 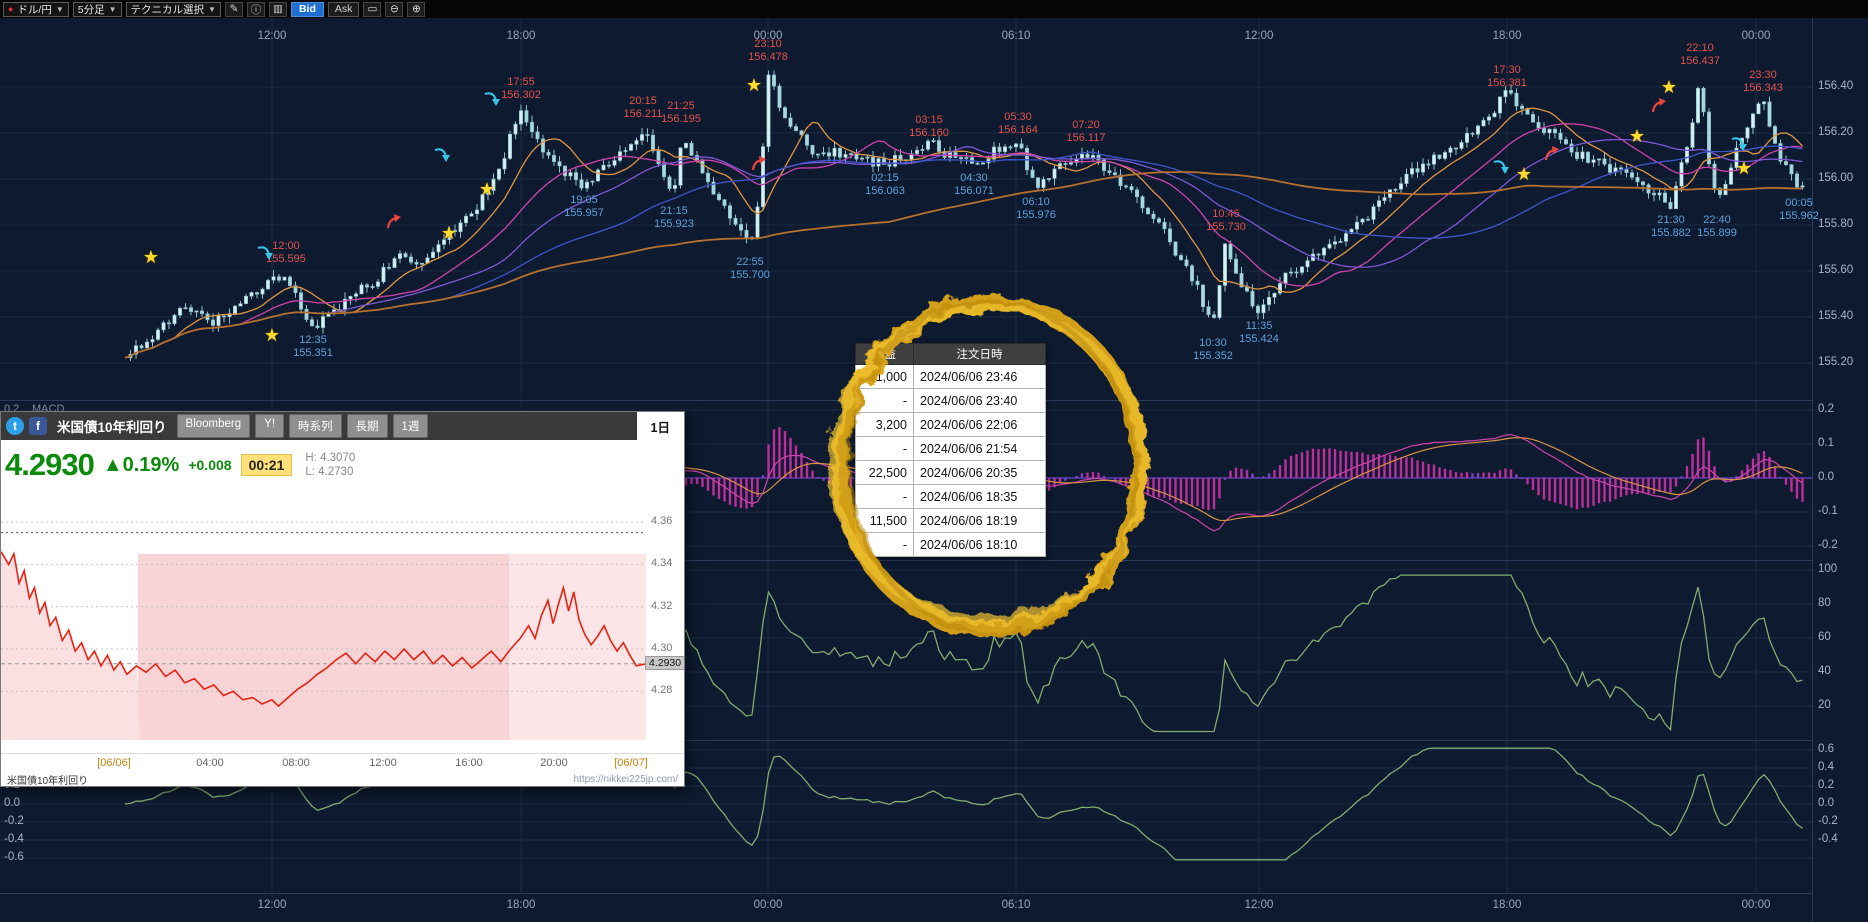 What do you see at coordinates (307, 9) in the screenshot?
I see `bid-button: Bid` at bounding box center [307, 9].